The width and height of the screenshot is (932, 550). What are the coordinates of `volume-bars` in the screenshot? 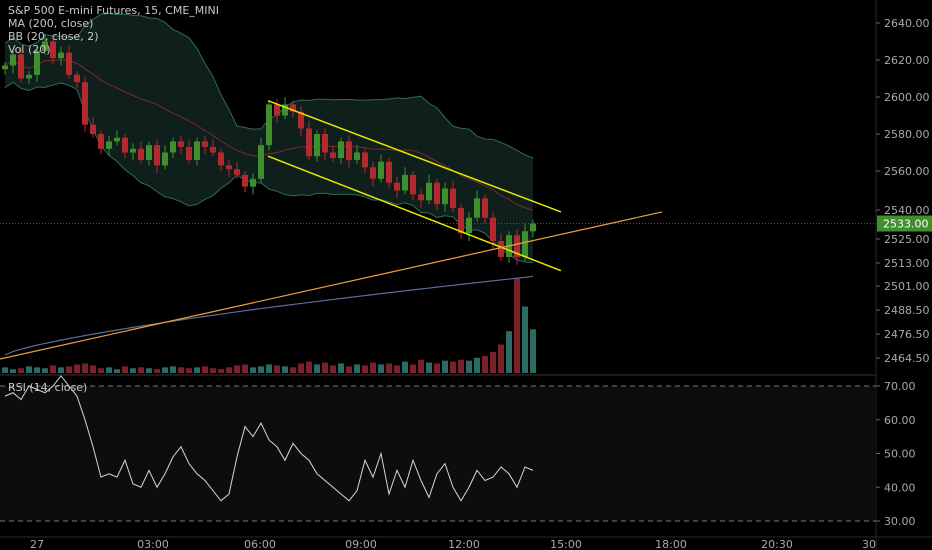 It's located at (269, 325).